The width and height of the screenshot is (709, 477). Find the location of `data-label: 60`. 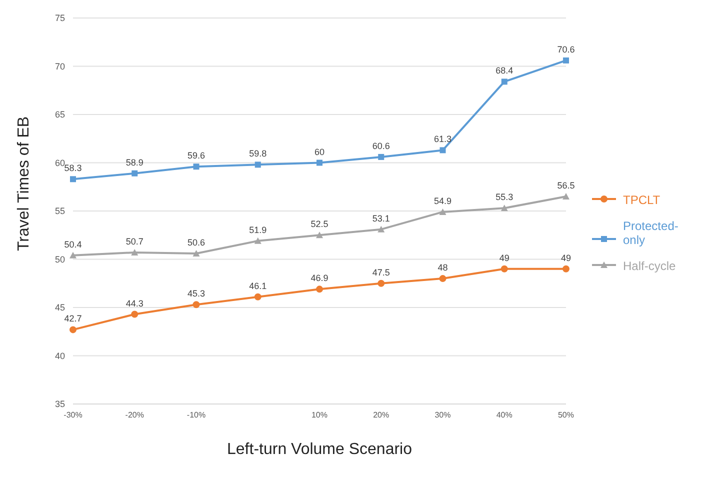

data-label: 60 is located at coordinates (319, 151).